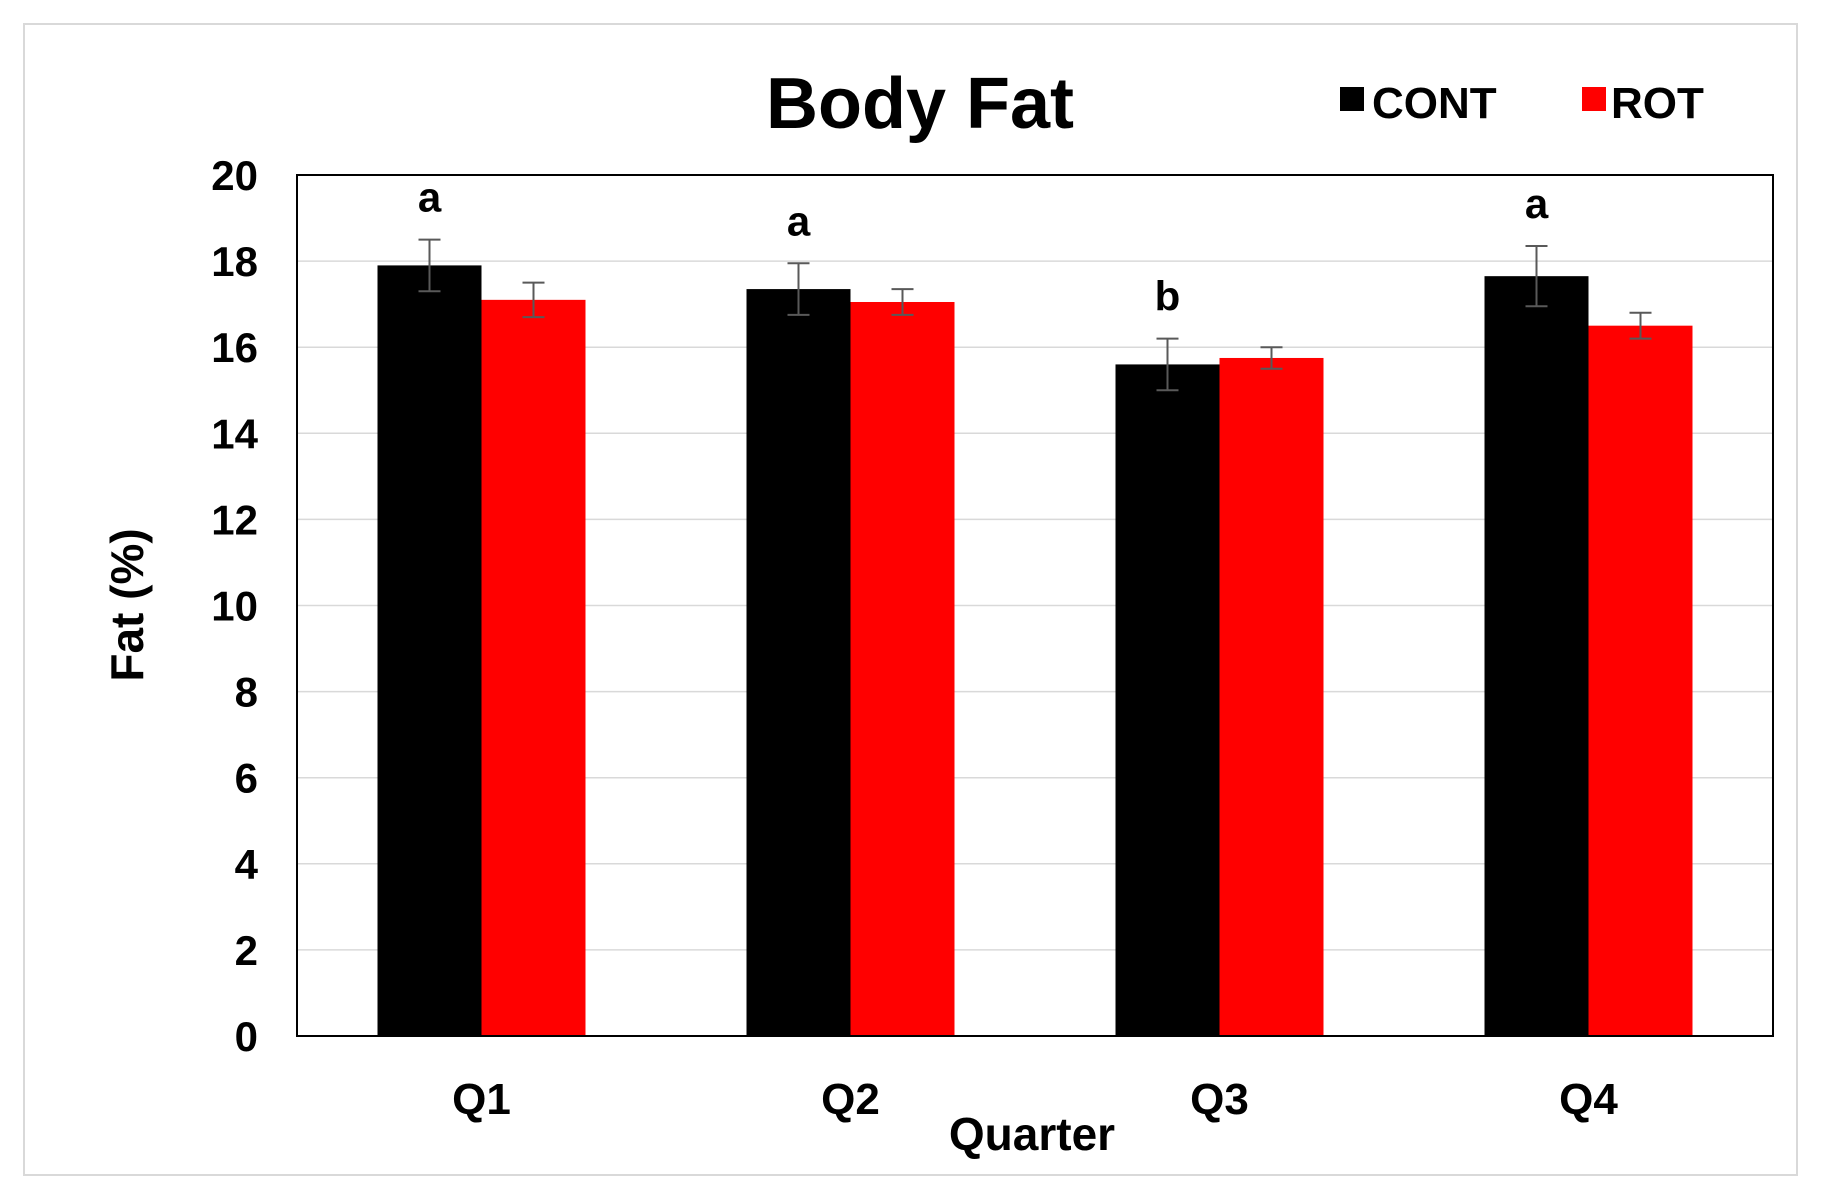  What do you see at coordinates (1640, 325) in the screenshot?
I see `error-bar-rot-q4` at bounding box center [1640, 325].